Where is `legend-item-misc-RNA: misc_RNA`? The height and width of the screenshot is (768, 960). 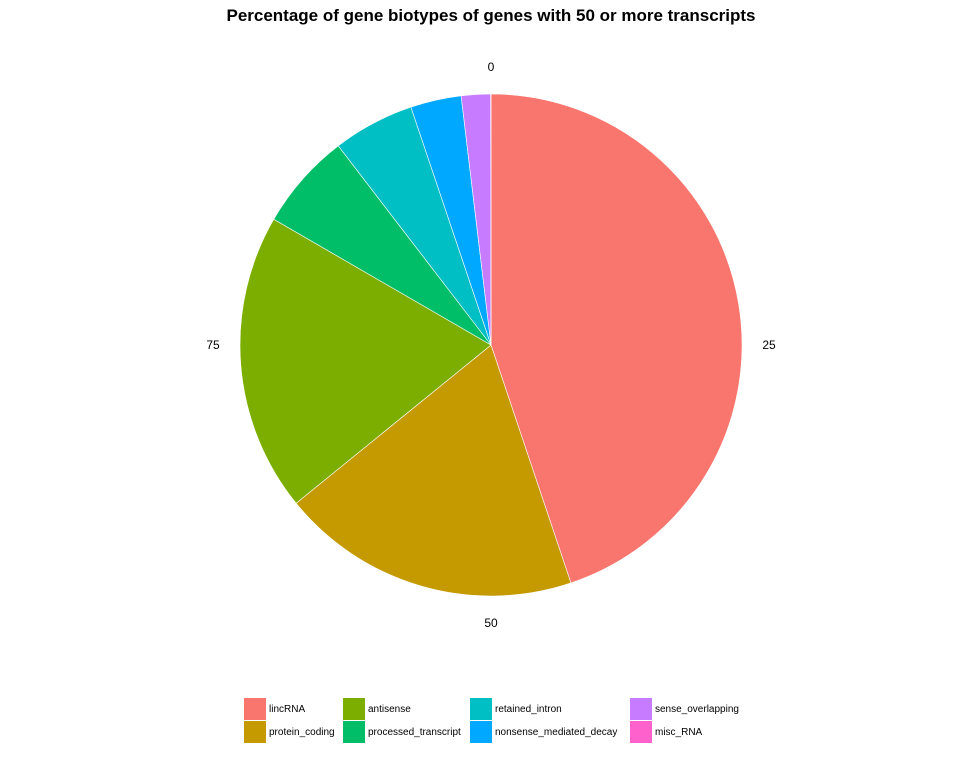 legend-item-misc-RNA: misc_RNA is located at coordinates (666, 732).